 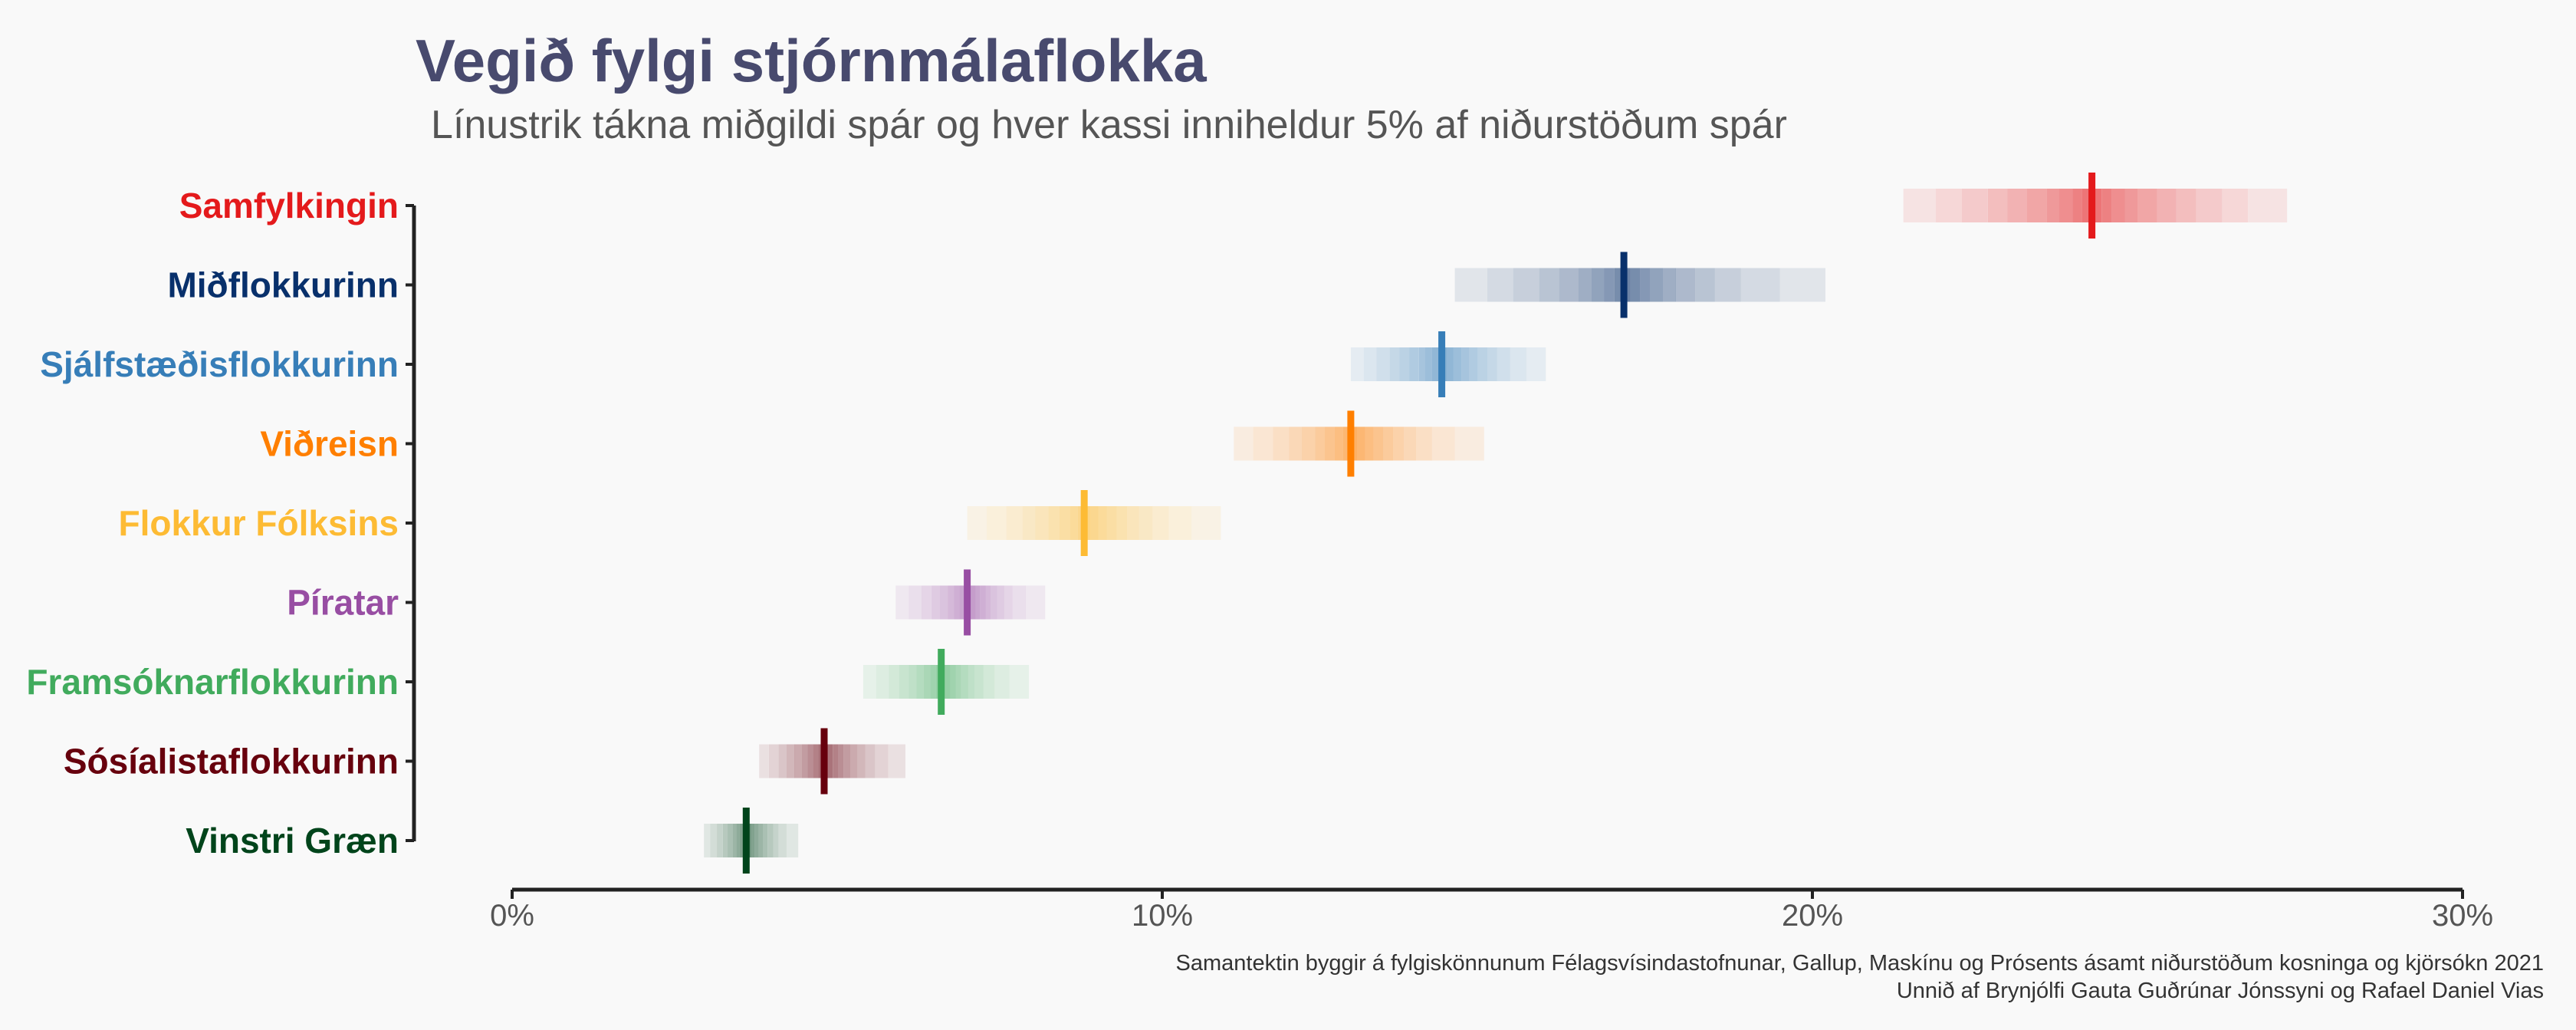 What do you see at coordinates (219, 364) in the screenshot?
I see `y-tick-label: Sjálfstæðisflokkurinn` at bounding box center [219, 364].